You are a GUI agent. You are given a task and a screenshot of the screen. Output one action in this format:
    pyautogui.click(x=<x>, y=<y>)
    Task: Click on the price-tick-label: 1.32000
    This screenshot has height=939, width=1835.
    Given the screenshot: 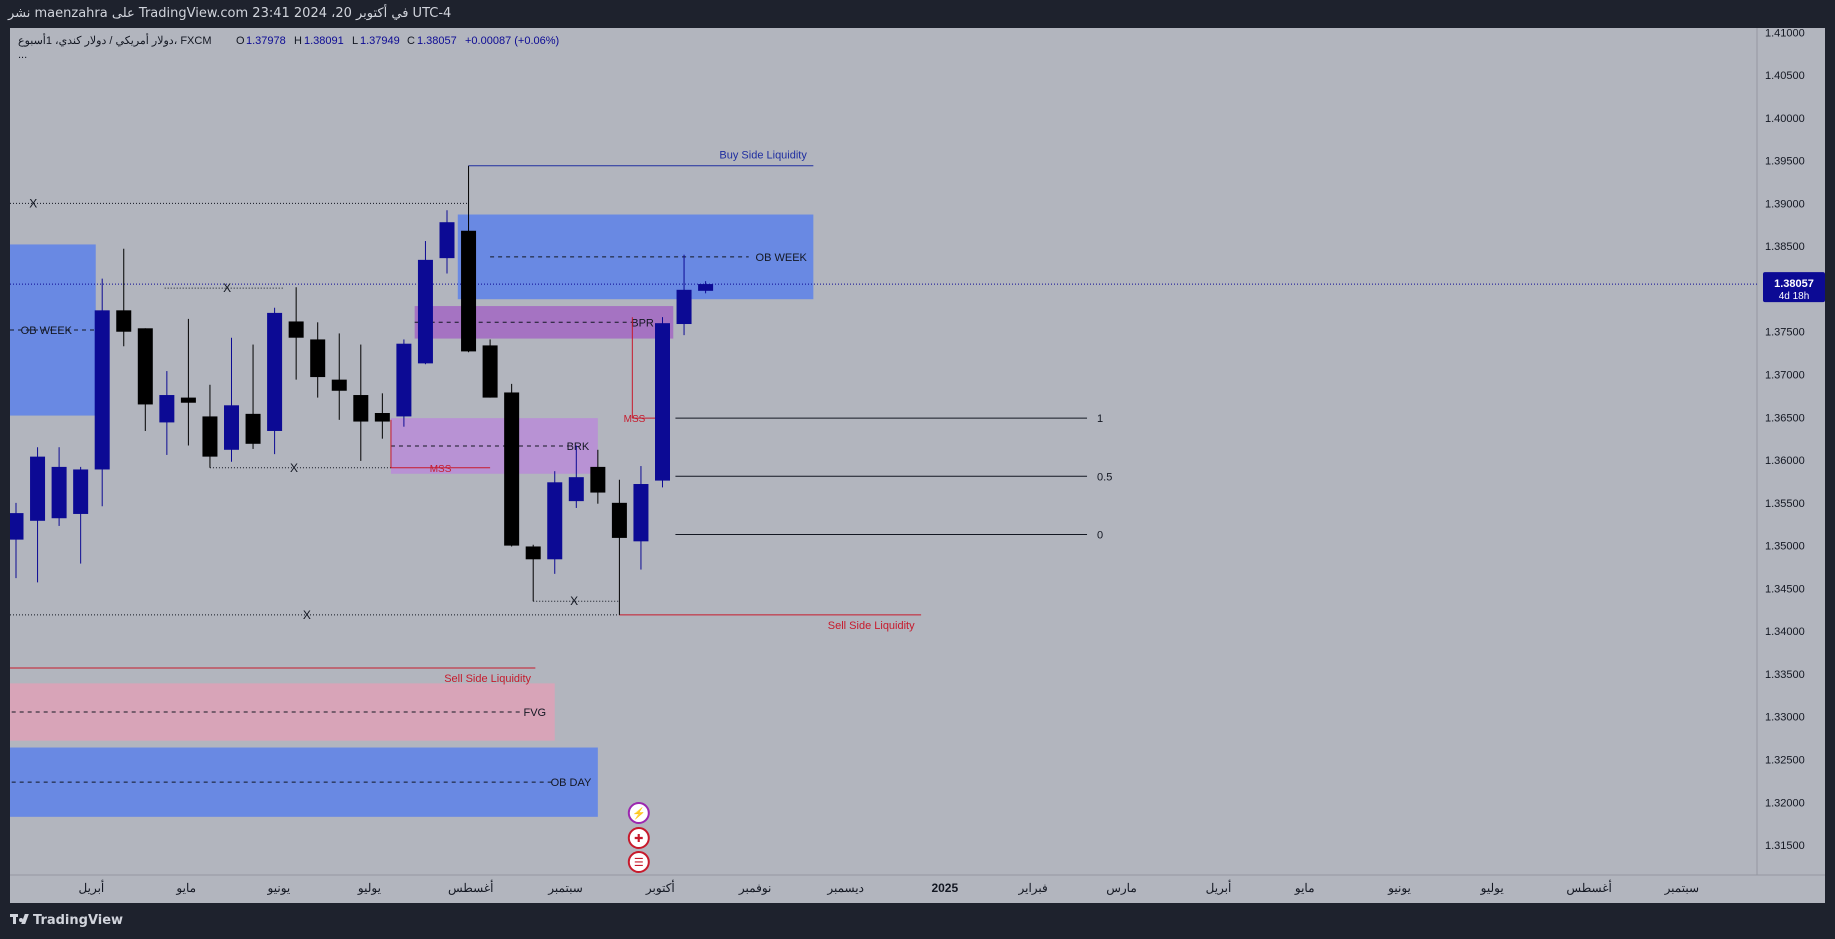 What is the action you would take?
    pyautogui.click(x=1785, y=803)
    